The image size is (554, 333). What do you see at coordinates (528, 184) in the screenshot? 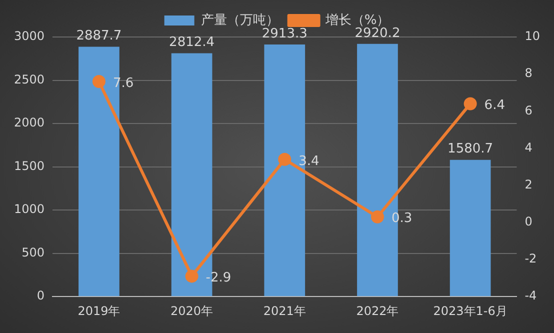
I see `y2-tick-label: 2` at bounding box center [528, 184].